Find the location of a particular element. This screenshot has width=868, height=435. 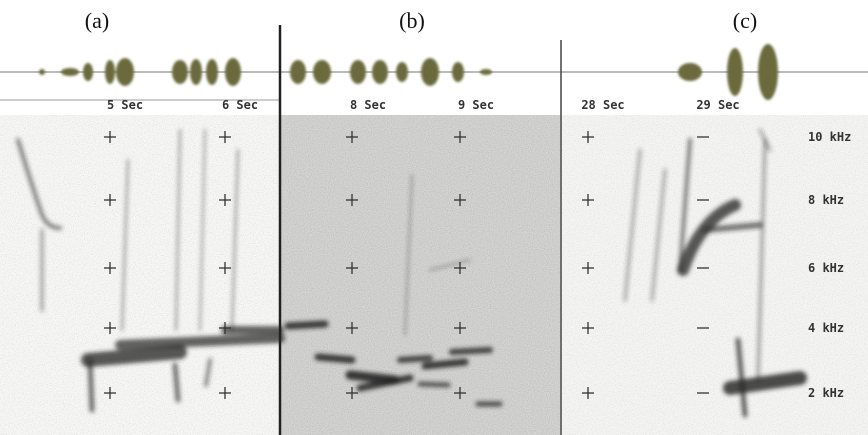

frequency-label: 10 kHz is located at coordinates (829, 137).